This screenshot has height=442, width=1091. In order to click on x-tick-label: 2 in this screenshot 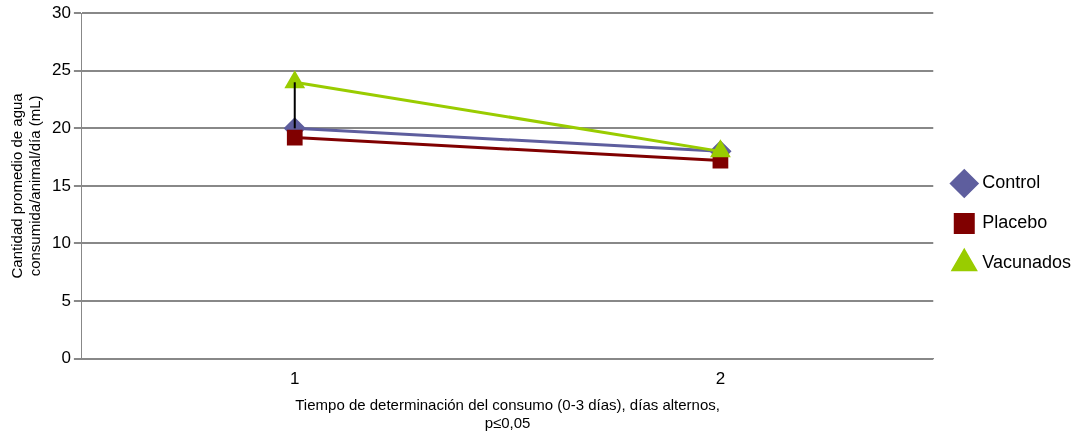, I will do `click(720, 379)`.